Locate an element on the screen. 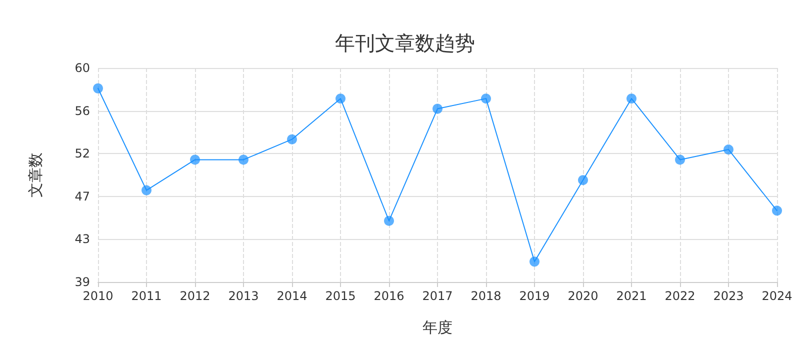  y-tick-label: 56 is located at coordinates (82, 111).